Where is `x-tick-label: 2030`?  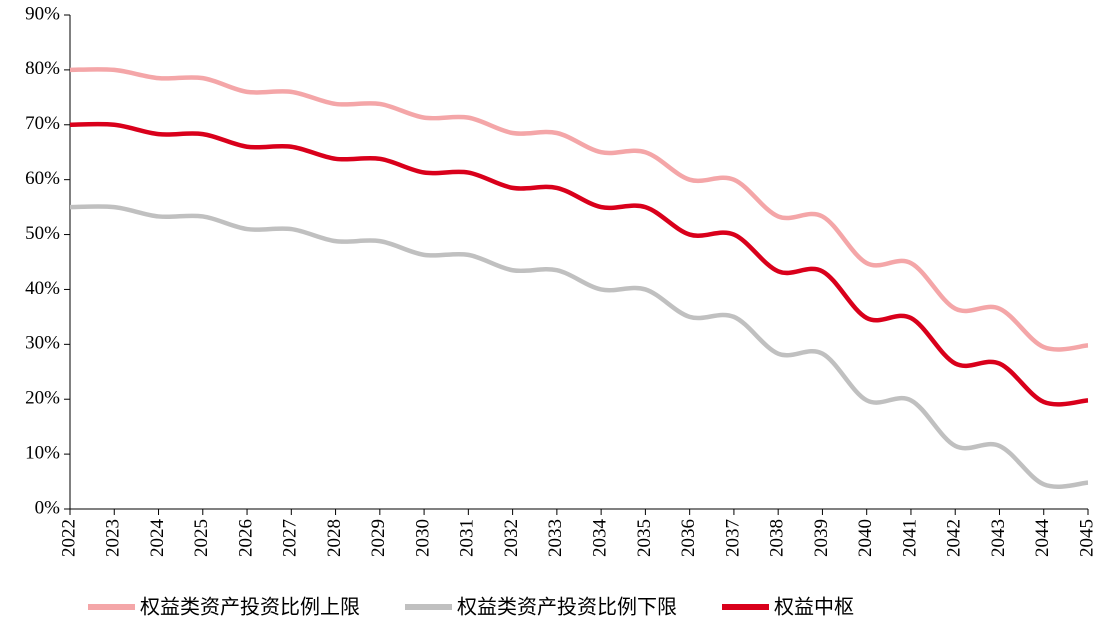
x-tick-label: 2030 is located at coordinates (422, 538).